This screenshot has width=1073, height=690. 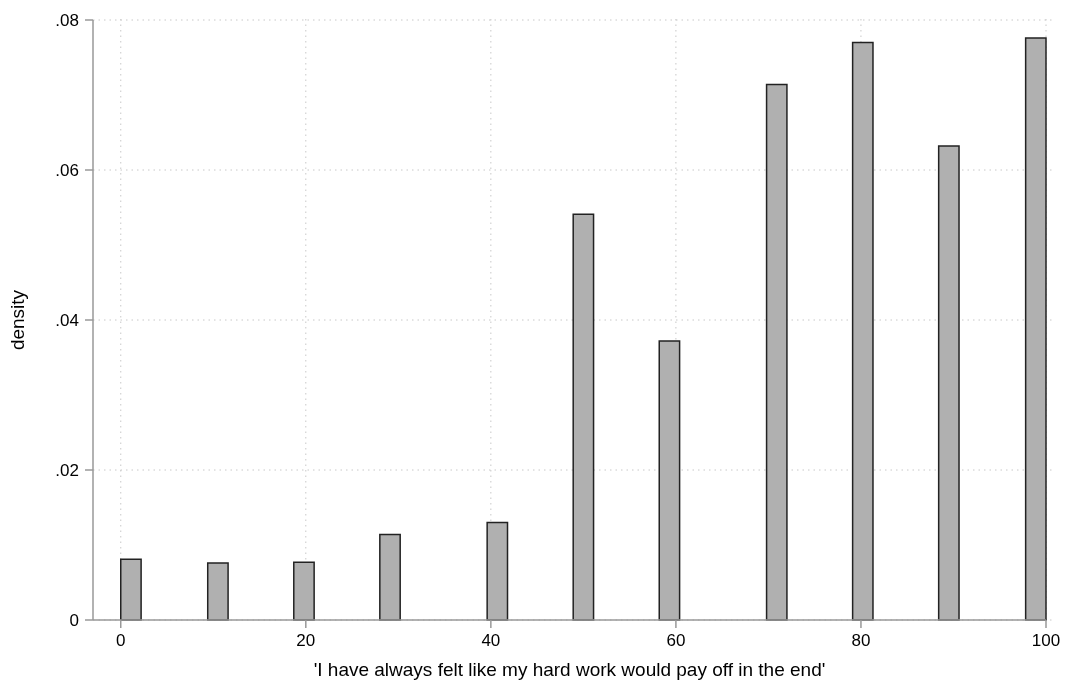 I want to click on x-tick-label: 20, so click(x=306, y=640).